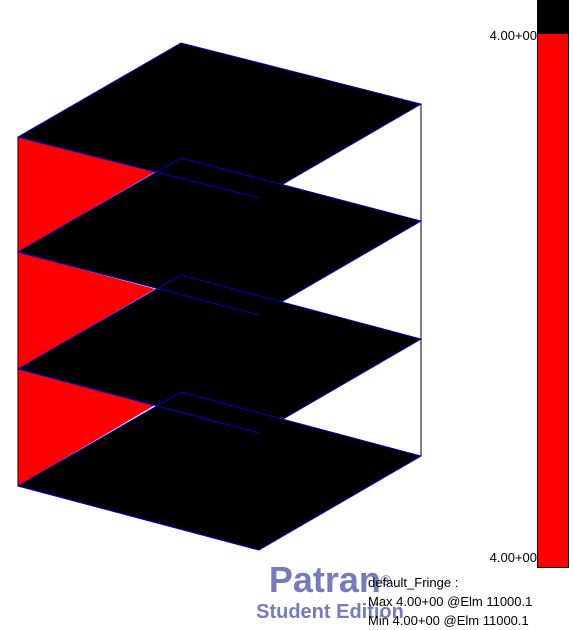  I want to click on watermark-name-line: Patran®, so click(330, 580).